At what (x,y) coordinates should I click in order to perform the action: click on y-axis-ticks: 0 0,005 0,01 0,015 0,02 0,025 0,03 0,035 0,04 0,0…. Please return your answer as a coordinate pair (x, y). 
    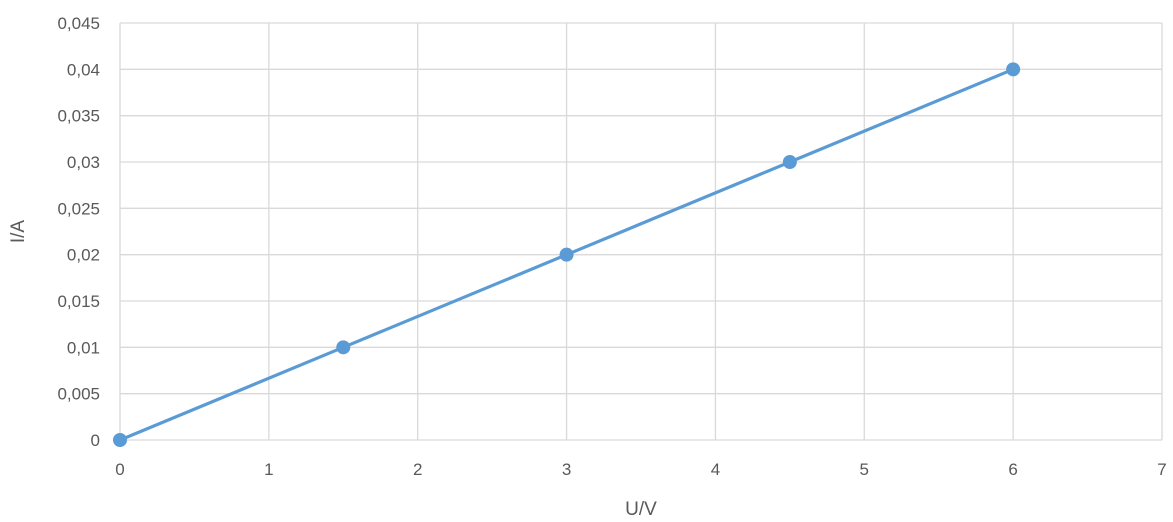
    Looking at the image, I should click on (78, 232).